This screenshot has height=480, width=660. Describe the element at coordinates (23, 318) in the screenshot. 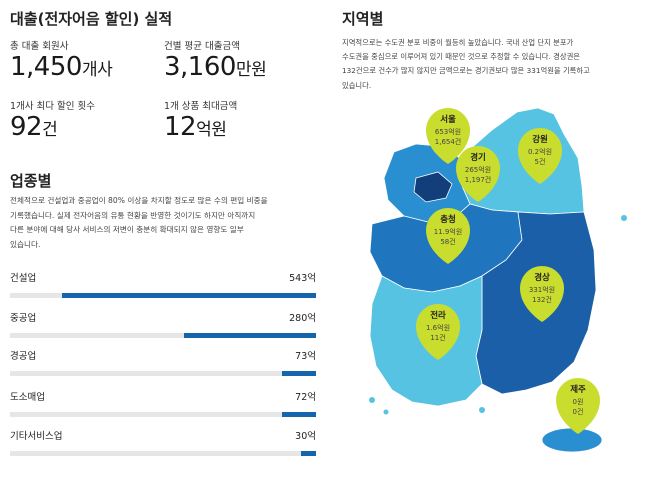

I see `industry-name: 중공업` at that location.